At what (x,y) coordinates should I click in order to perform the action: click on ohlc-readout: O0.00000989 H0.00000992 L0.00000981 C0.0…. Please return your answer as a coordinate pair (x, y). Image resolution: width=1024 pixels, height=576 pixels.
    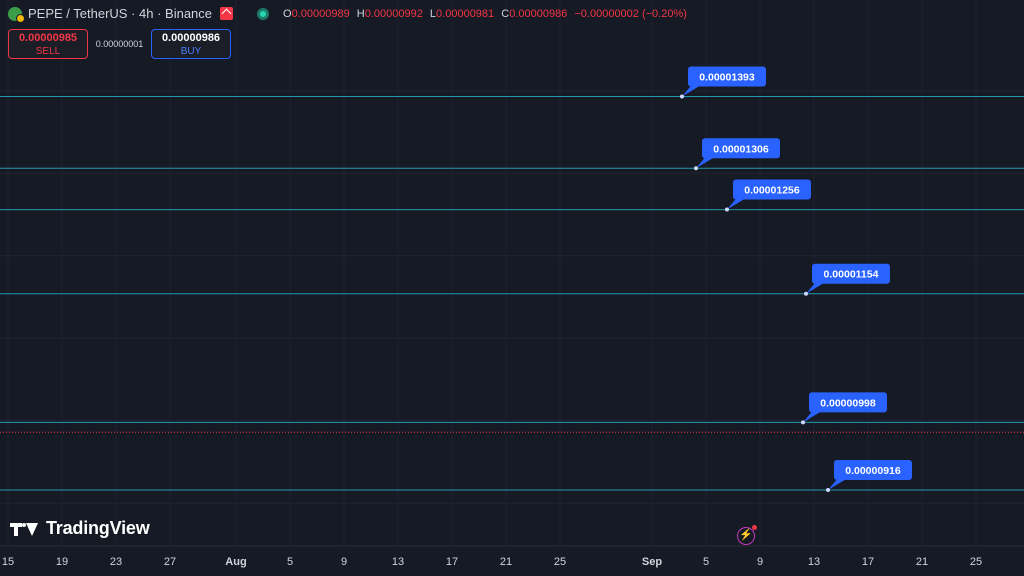
    Looking at the image, I should click on (485, 13).